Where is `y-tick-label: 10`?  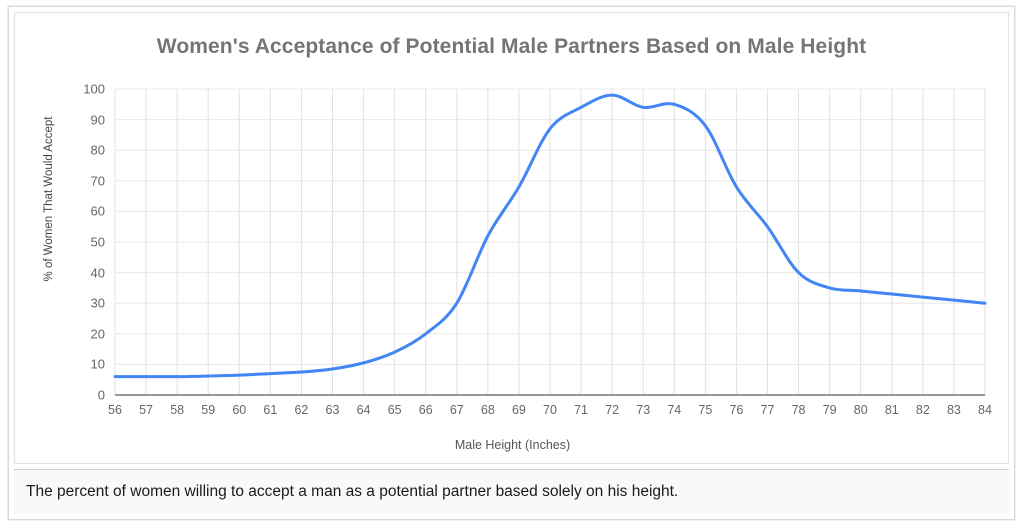 y-tick-label: 10 is located at coordinates (97, 364).